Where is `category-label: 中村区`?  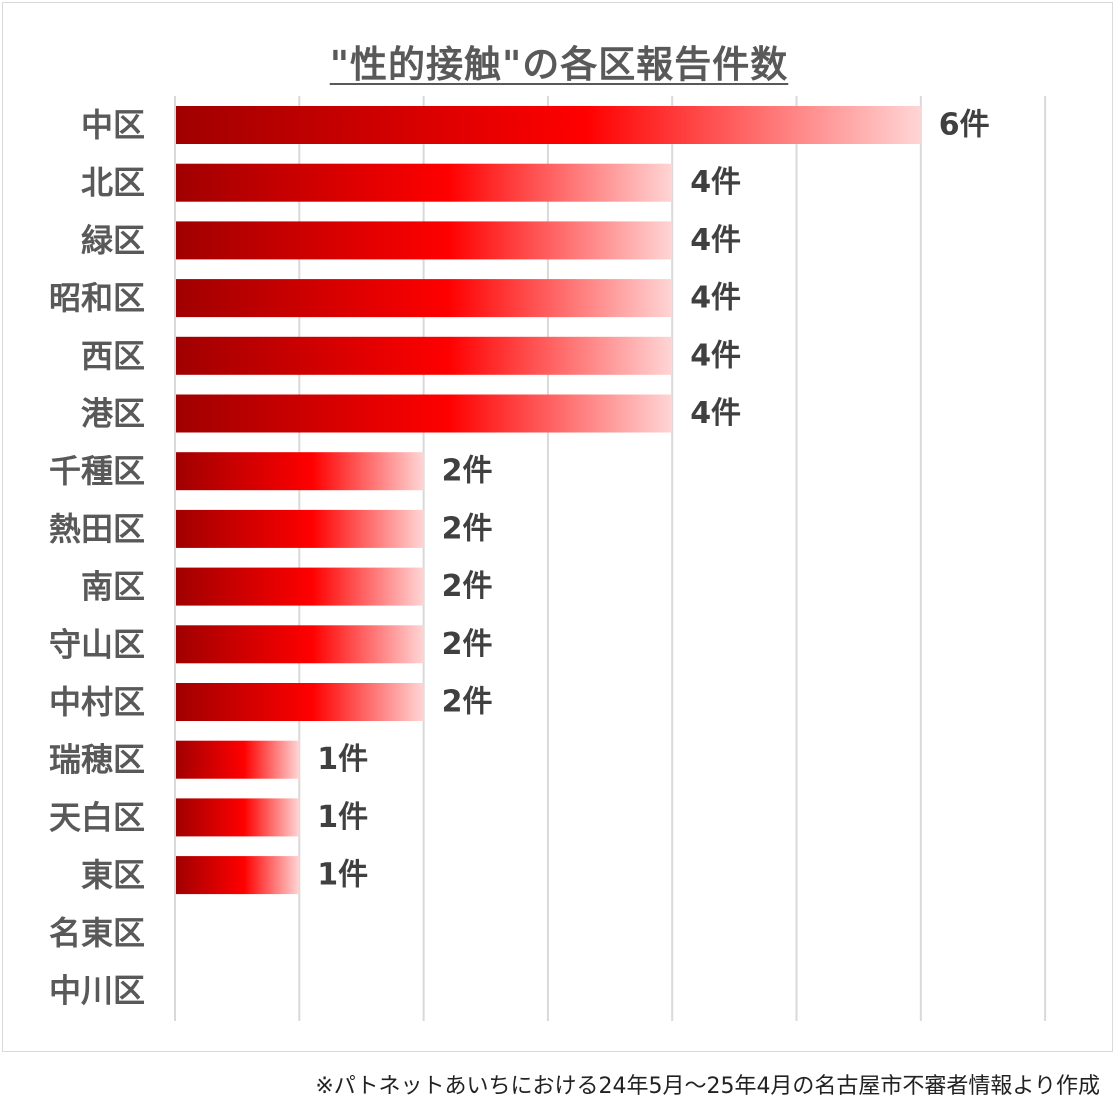
category-label: 中村区 is located at coordinates (97, 702).